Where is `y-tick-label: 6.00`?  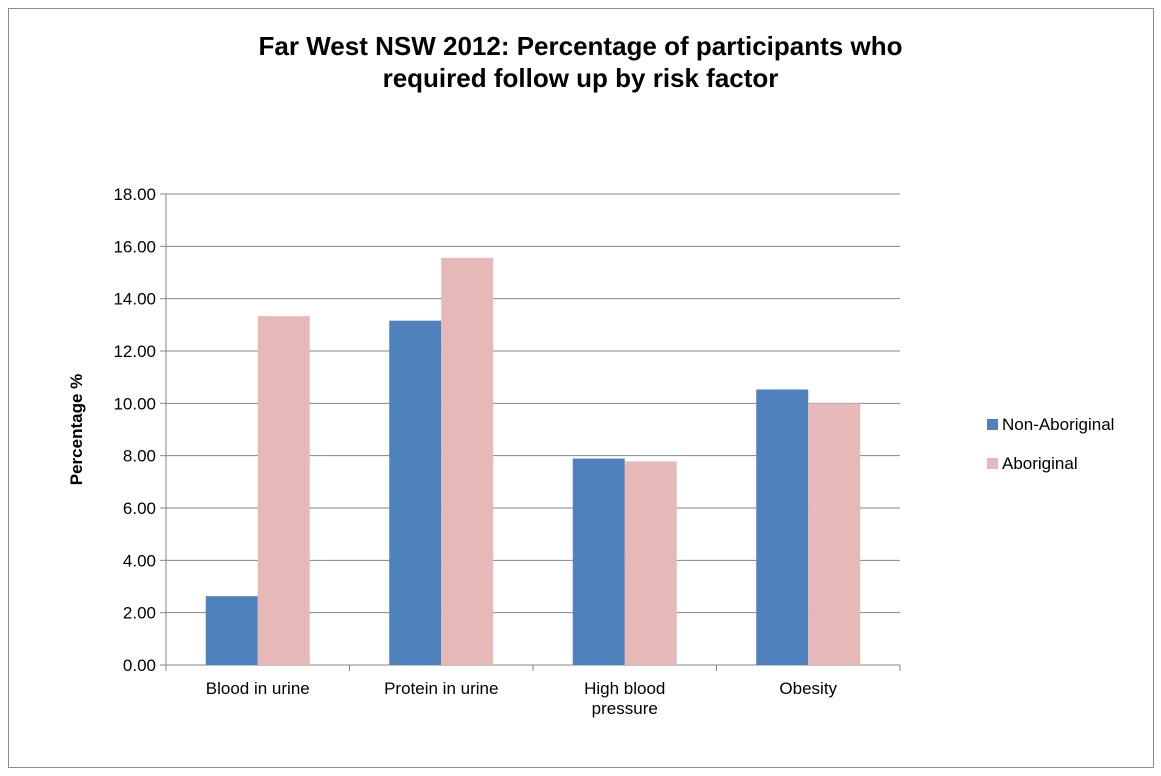
y-tick-label: 6.00 is located at coordinates (139, 508).